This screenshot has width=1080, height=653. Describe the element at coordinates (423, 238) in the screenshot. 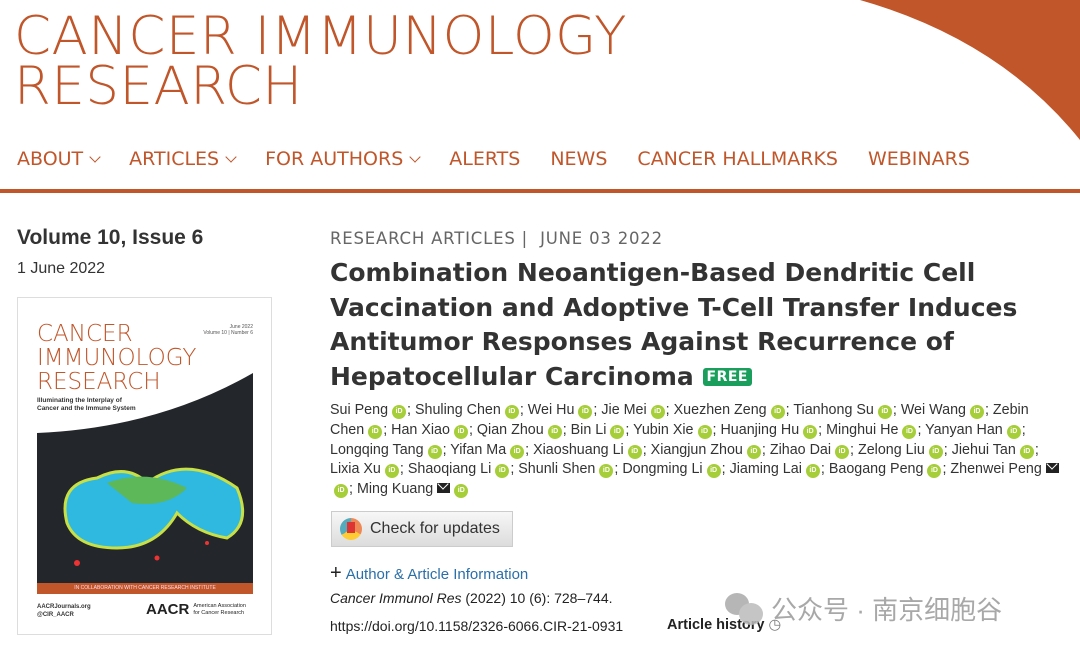

I see `article-category: RESEARCH ARTICLES` at that location.